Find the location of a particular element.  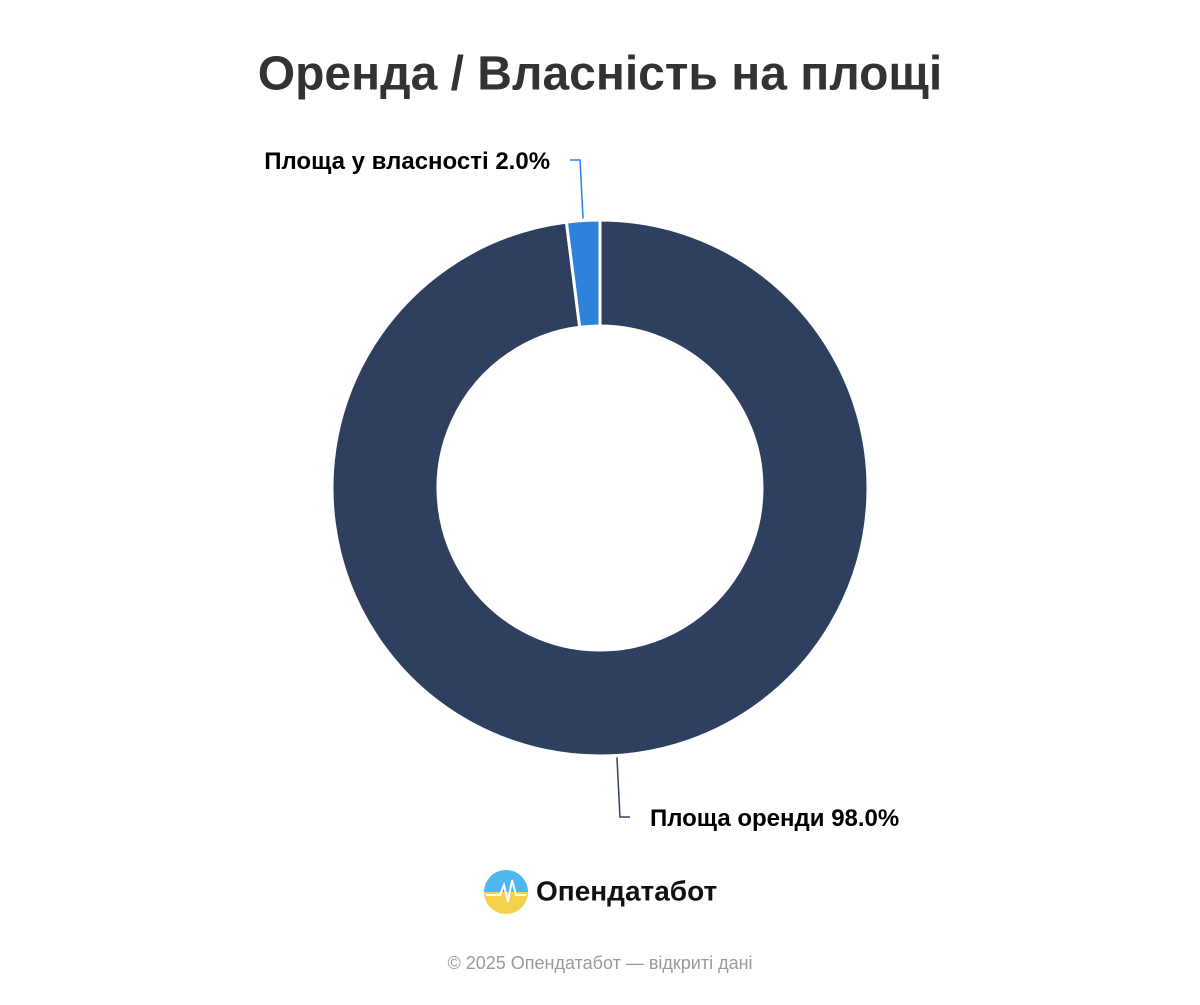

data-label: Площа оренди 98.0% is located at coordinates (774, 818).